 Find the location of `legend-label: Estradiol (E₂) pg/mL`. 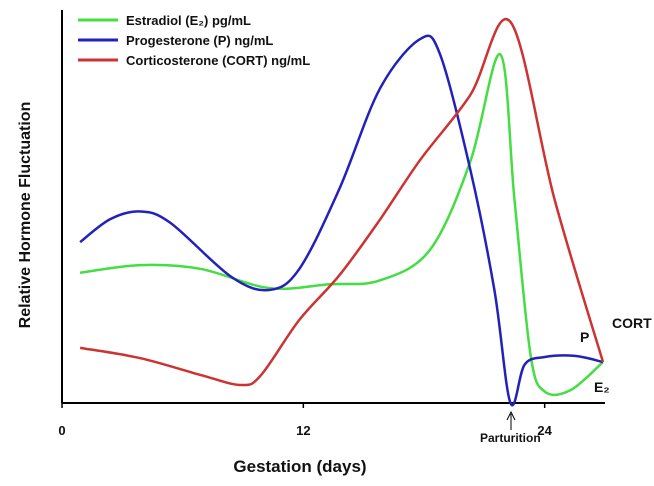

legend-label: Estradiol (E₂) pg/mL is located at coordinates (188, 20).